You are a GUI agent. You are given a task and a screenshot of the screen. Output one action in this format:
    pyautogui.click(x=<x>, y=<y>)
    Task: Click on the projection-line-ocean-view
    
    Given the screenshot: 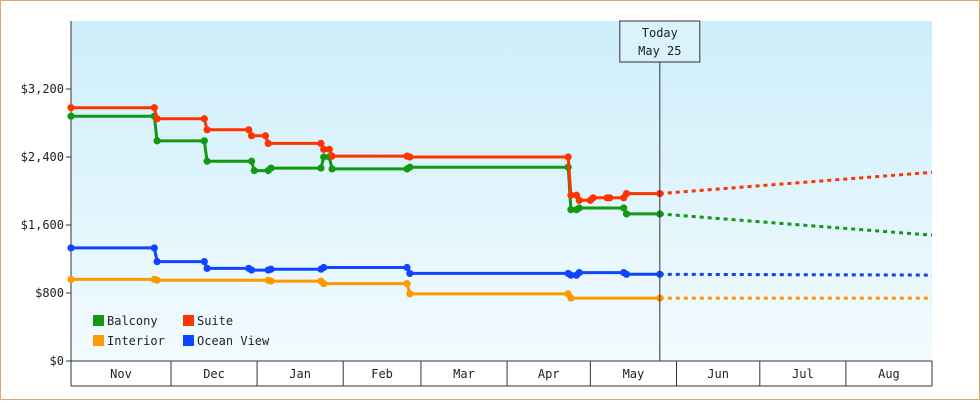 What is the action you would take?
    pyautogui.click(x=796, y=274)
    